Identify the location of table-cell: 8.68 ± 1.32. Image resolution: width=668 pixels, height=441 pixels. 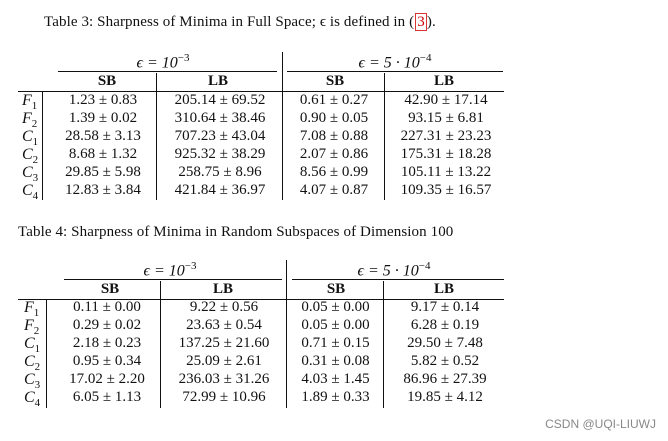
(103, 154).